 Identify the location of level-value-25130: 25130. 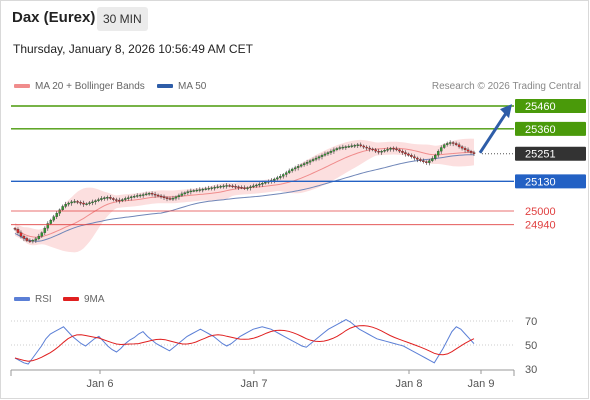
(540, 182).